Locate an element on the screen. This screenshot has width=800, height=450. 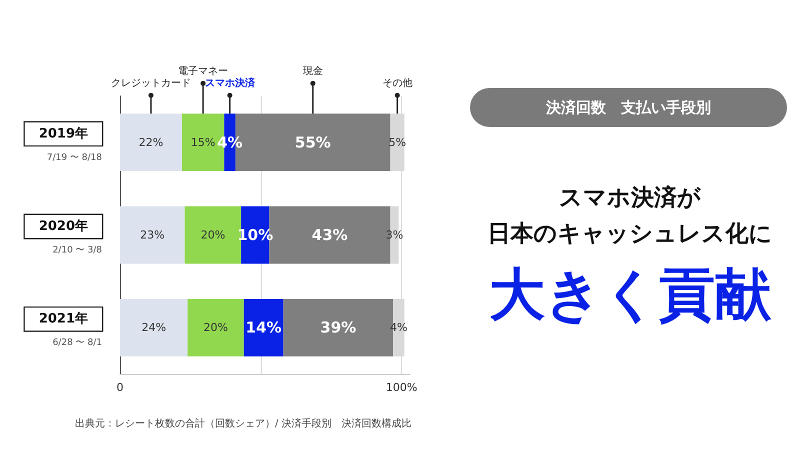
text: 現金 is located at coordinates (312, 70).